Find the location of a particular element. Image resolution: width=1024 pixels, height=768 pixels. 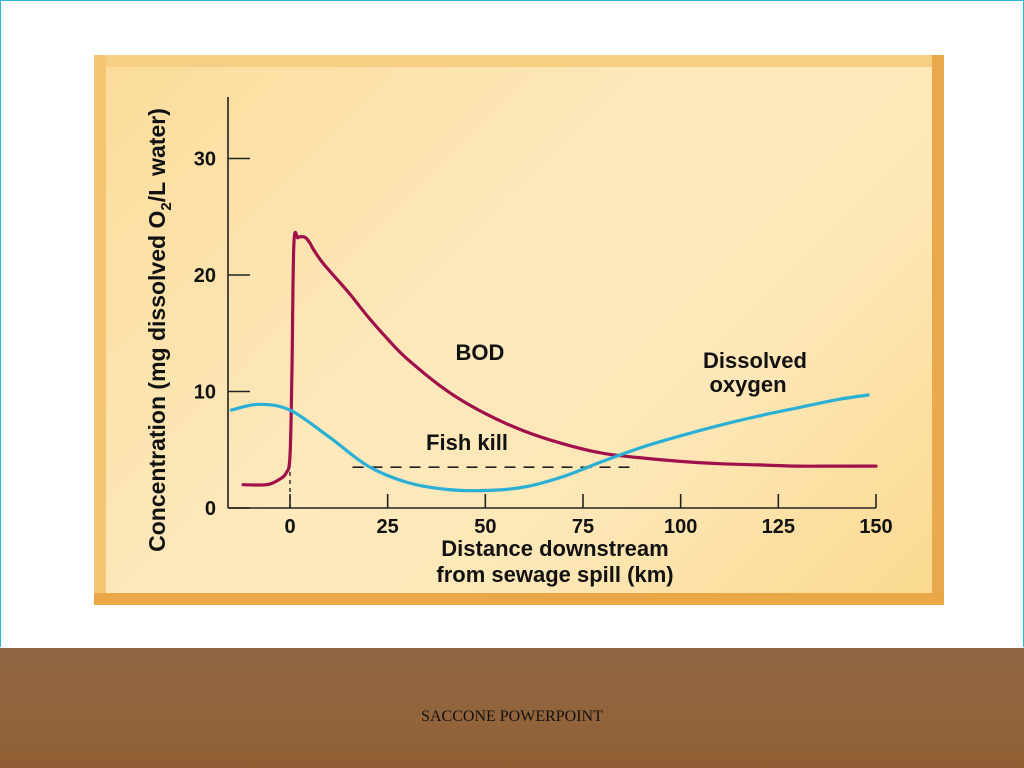

y-tick-label: 20 is located at coordinates (205, 276).